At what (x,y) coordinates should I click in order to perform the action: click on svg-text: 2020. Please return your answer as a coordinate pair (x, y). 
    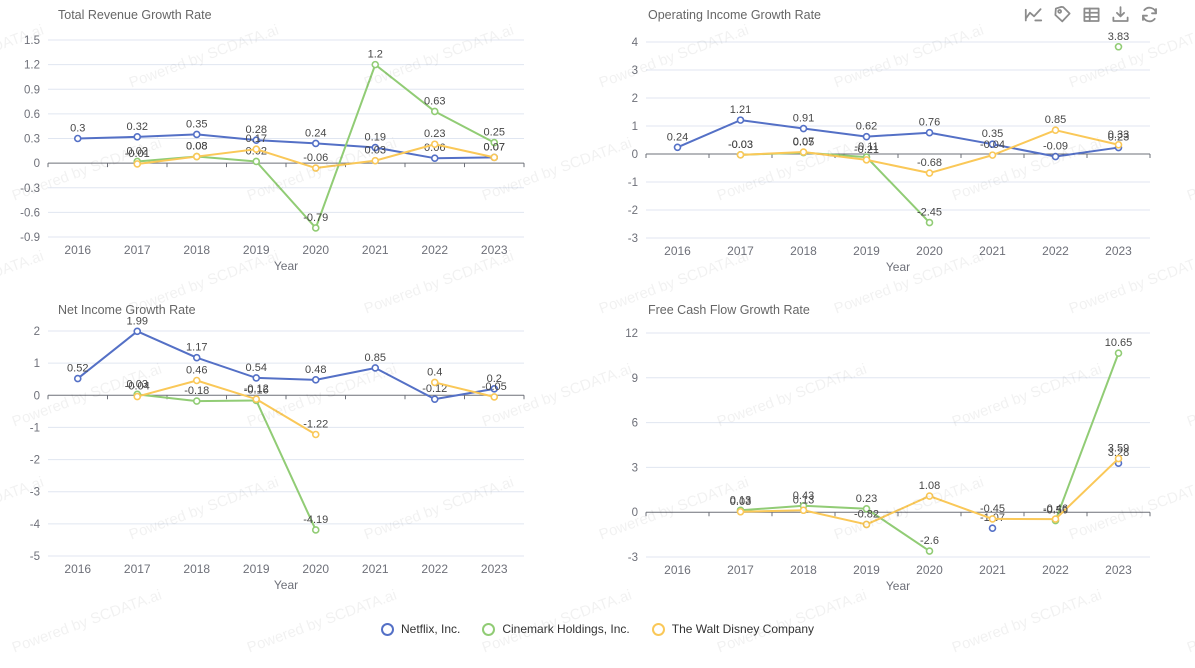
    Looking at the image, I should click on (315, 569).